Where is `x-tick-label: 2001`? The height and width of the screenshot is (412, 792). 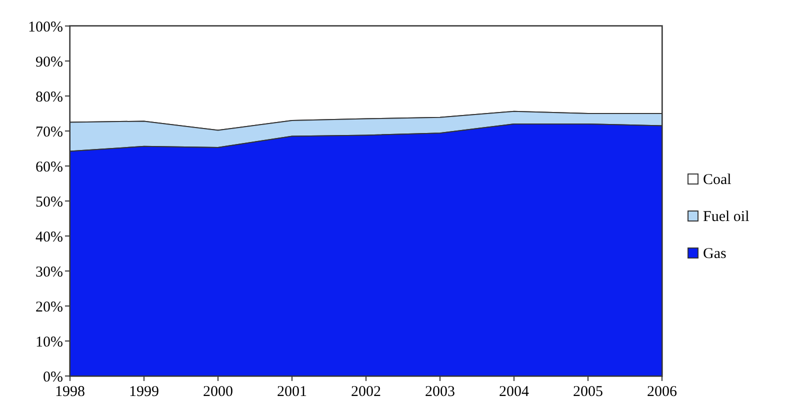 x-tick-label: 2001 is located at coordinates (292, 392).